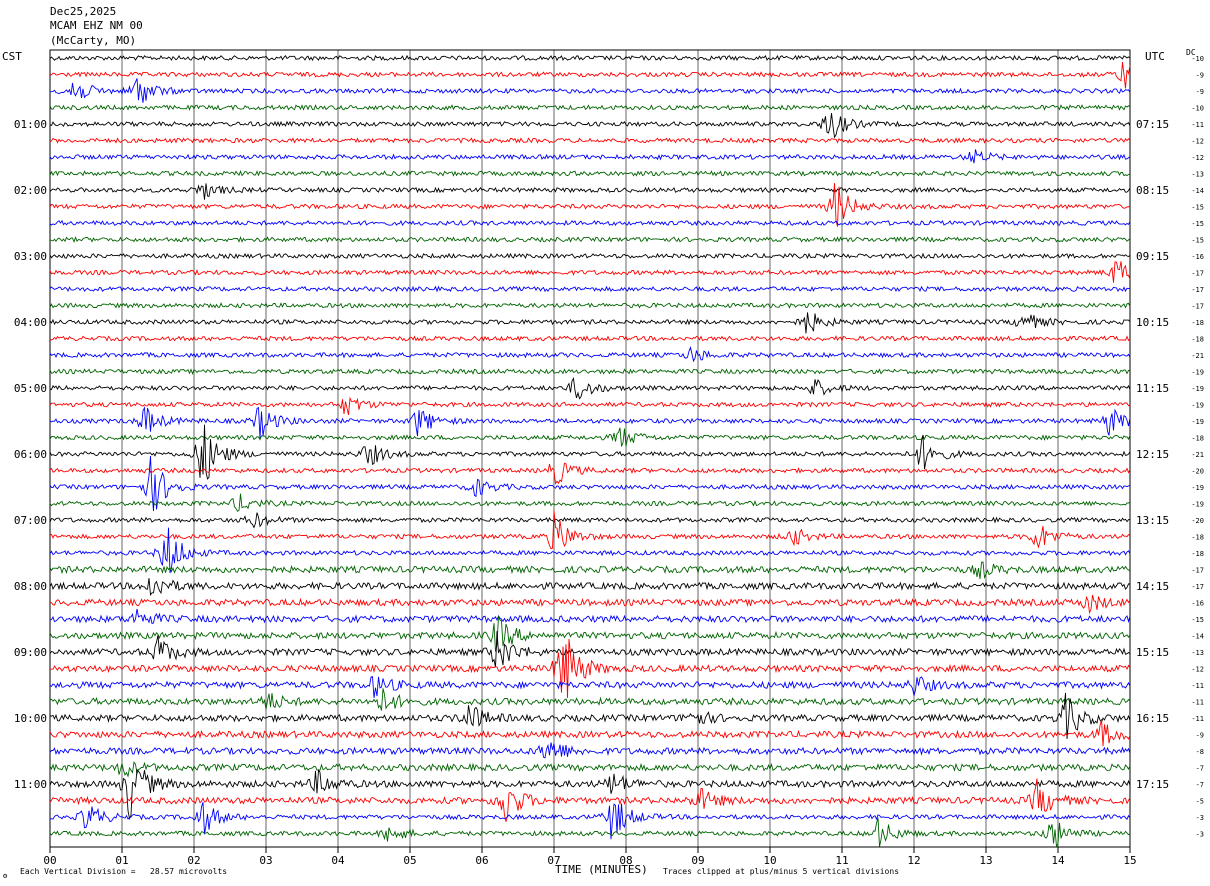  Describe the element at coordinates (30, 718) in the screenshot. I see `left-time-label: 10:00` at that location.